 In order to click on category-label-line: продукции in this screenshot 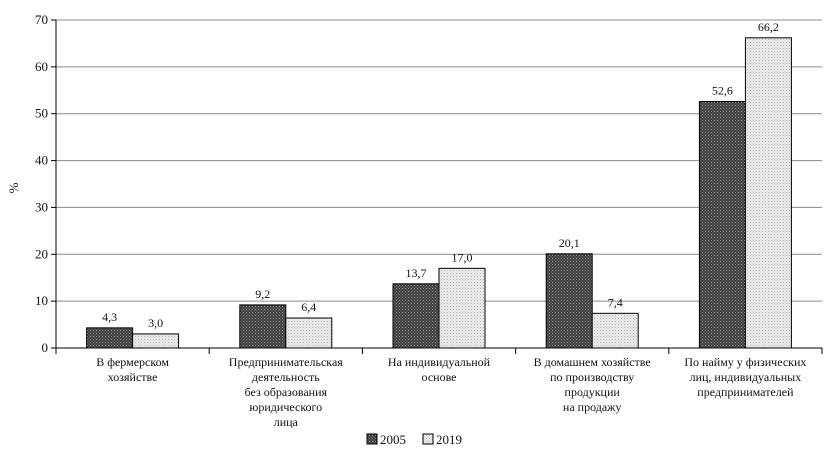, I will do `click(593, 392)`.